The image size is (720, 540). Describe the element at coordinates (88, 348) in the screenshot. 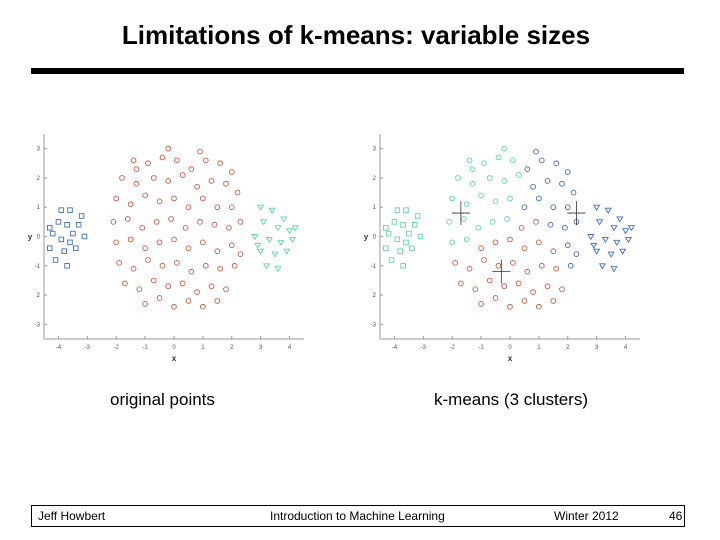

I see `x-tick-label: -3` at that location.